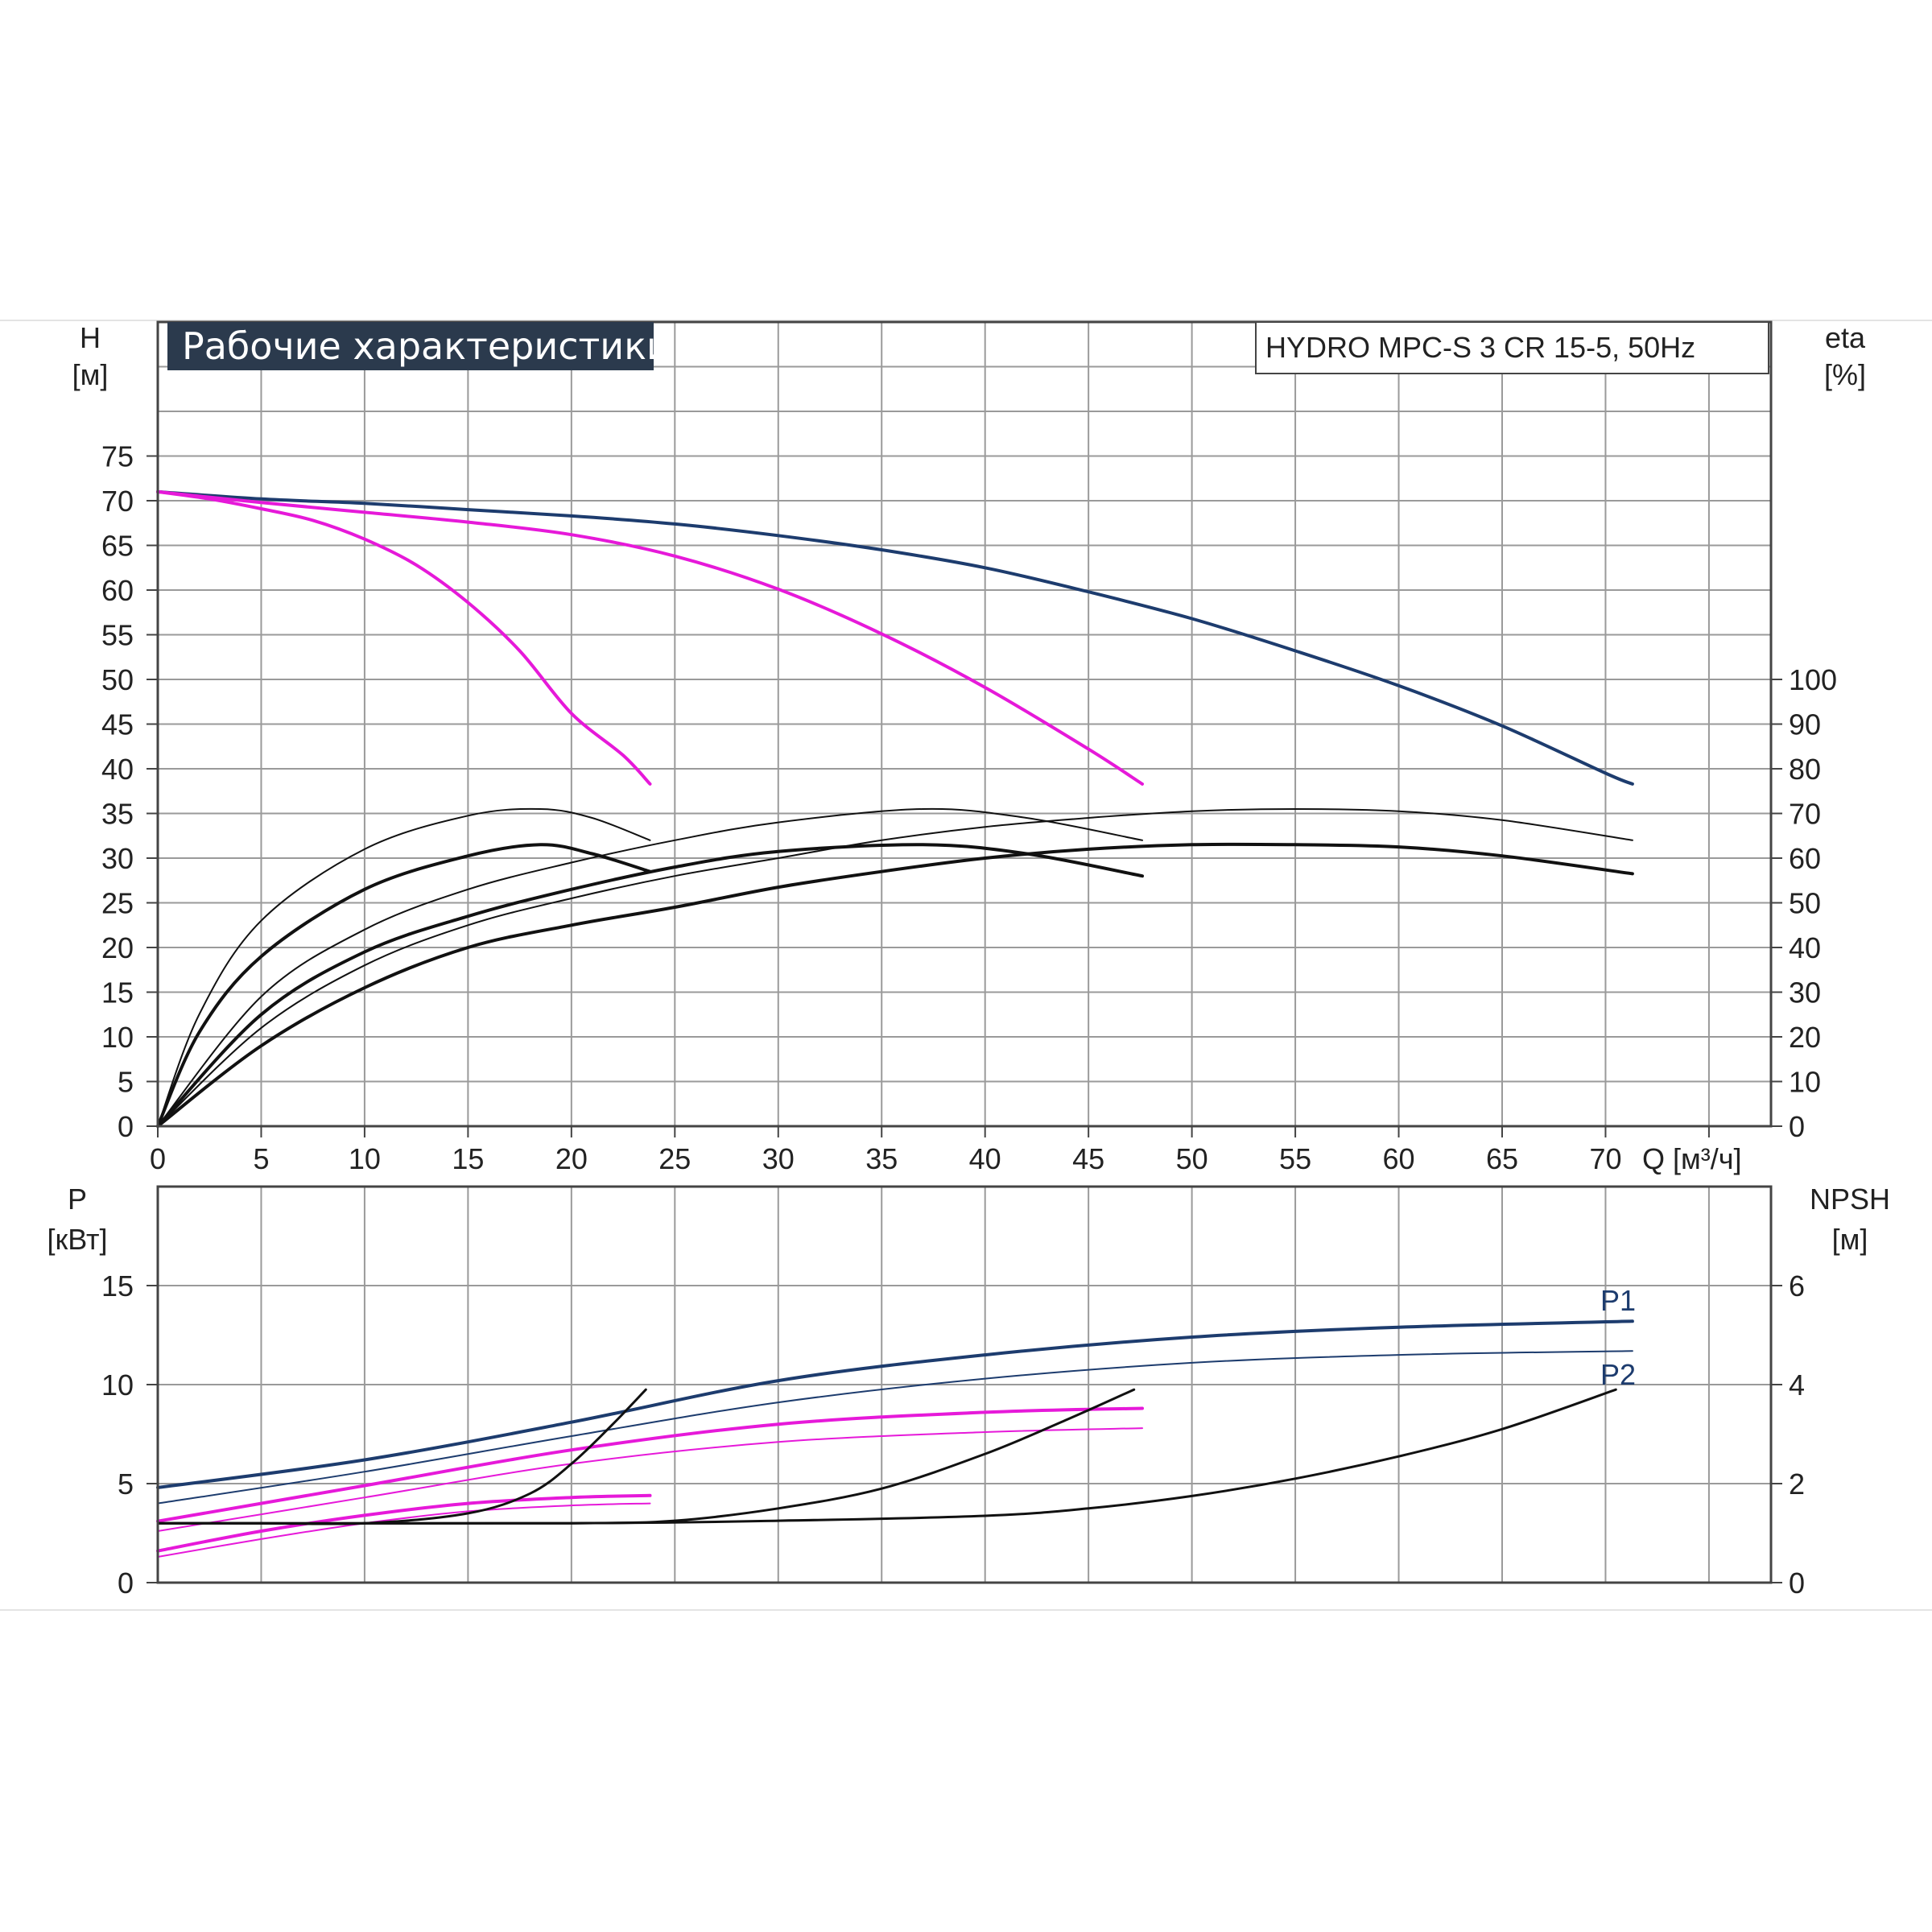  I want to click on bottom-left-axis-unit: [кВт], so click(77, 1239).